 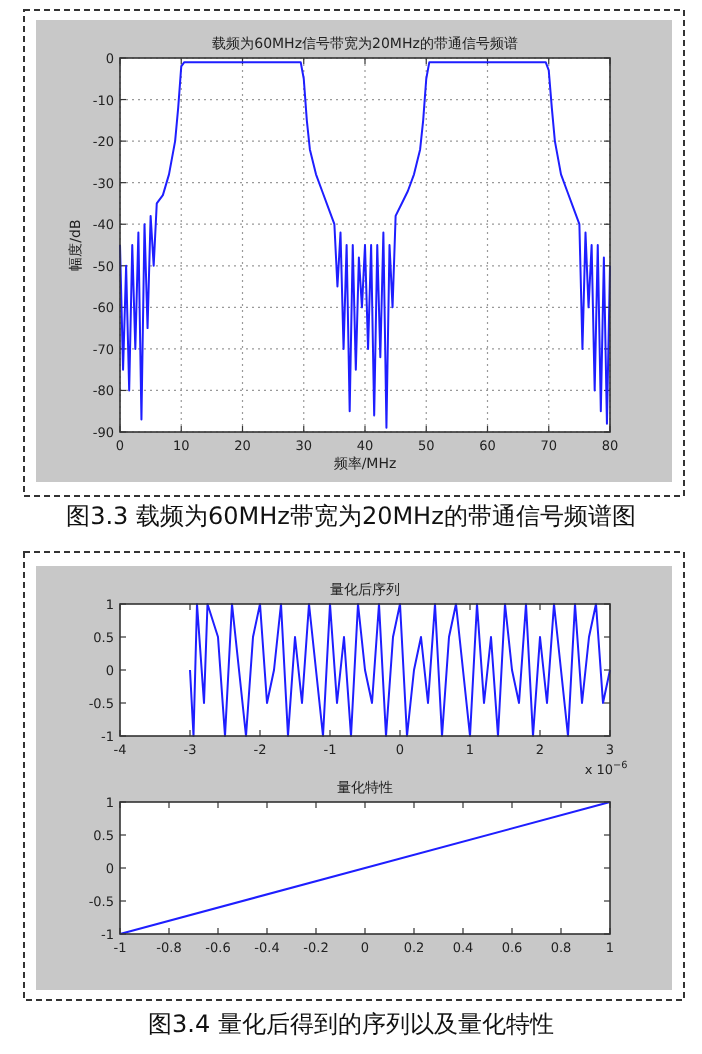 What do you see at coordinates (351, 1024) in the screenshot?
I see `caption: 图3.4 量化后得到的序列以及量化特性` at bounding box center [351, 1024].